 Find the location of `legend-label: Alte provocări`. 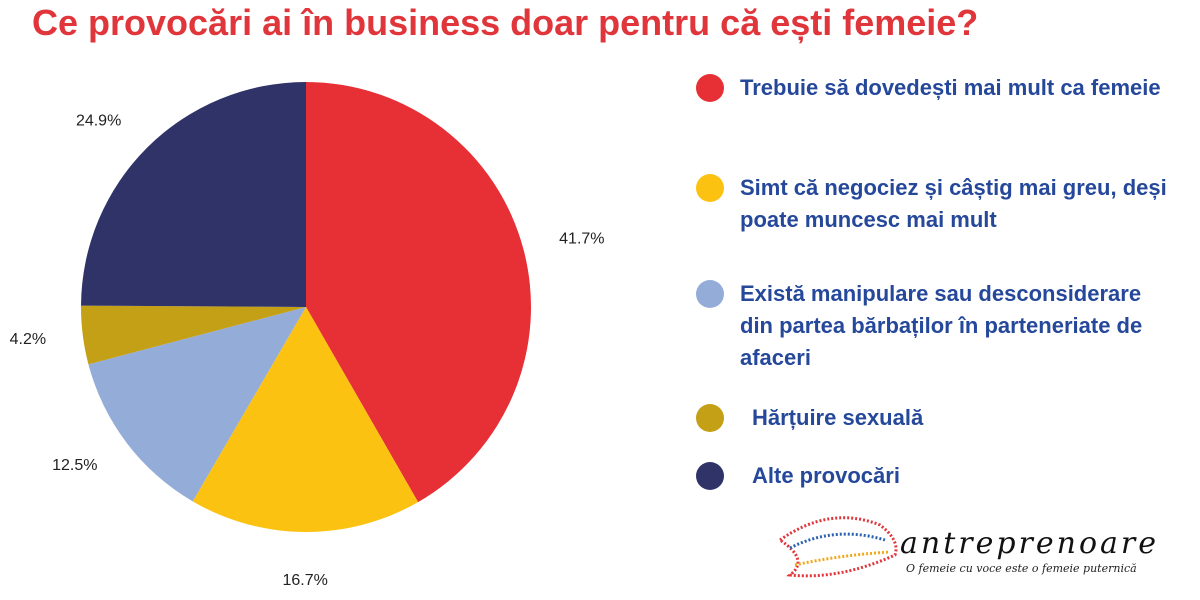

legend-label: Alte provocări is located at coordinates (826, 475).